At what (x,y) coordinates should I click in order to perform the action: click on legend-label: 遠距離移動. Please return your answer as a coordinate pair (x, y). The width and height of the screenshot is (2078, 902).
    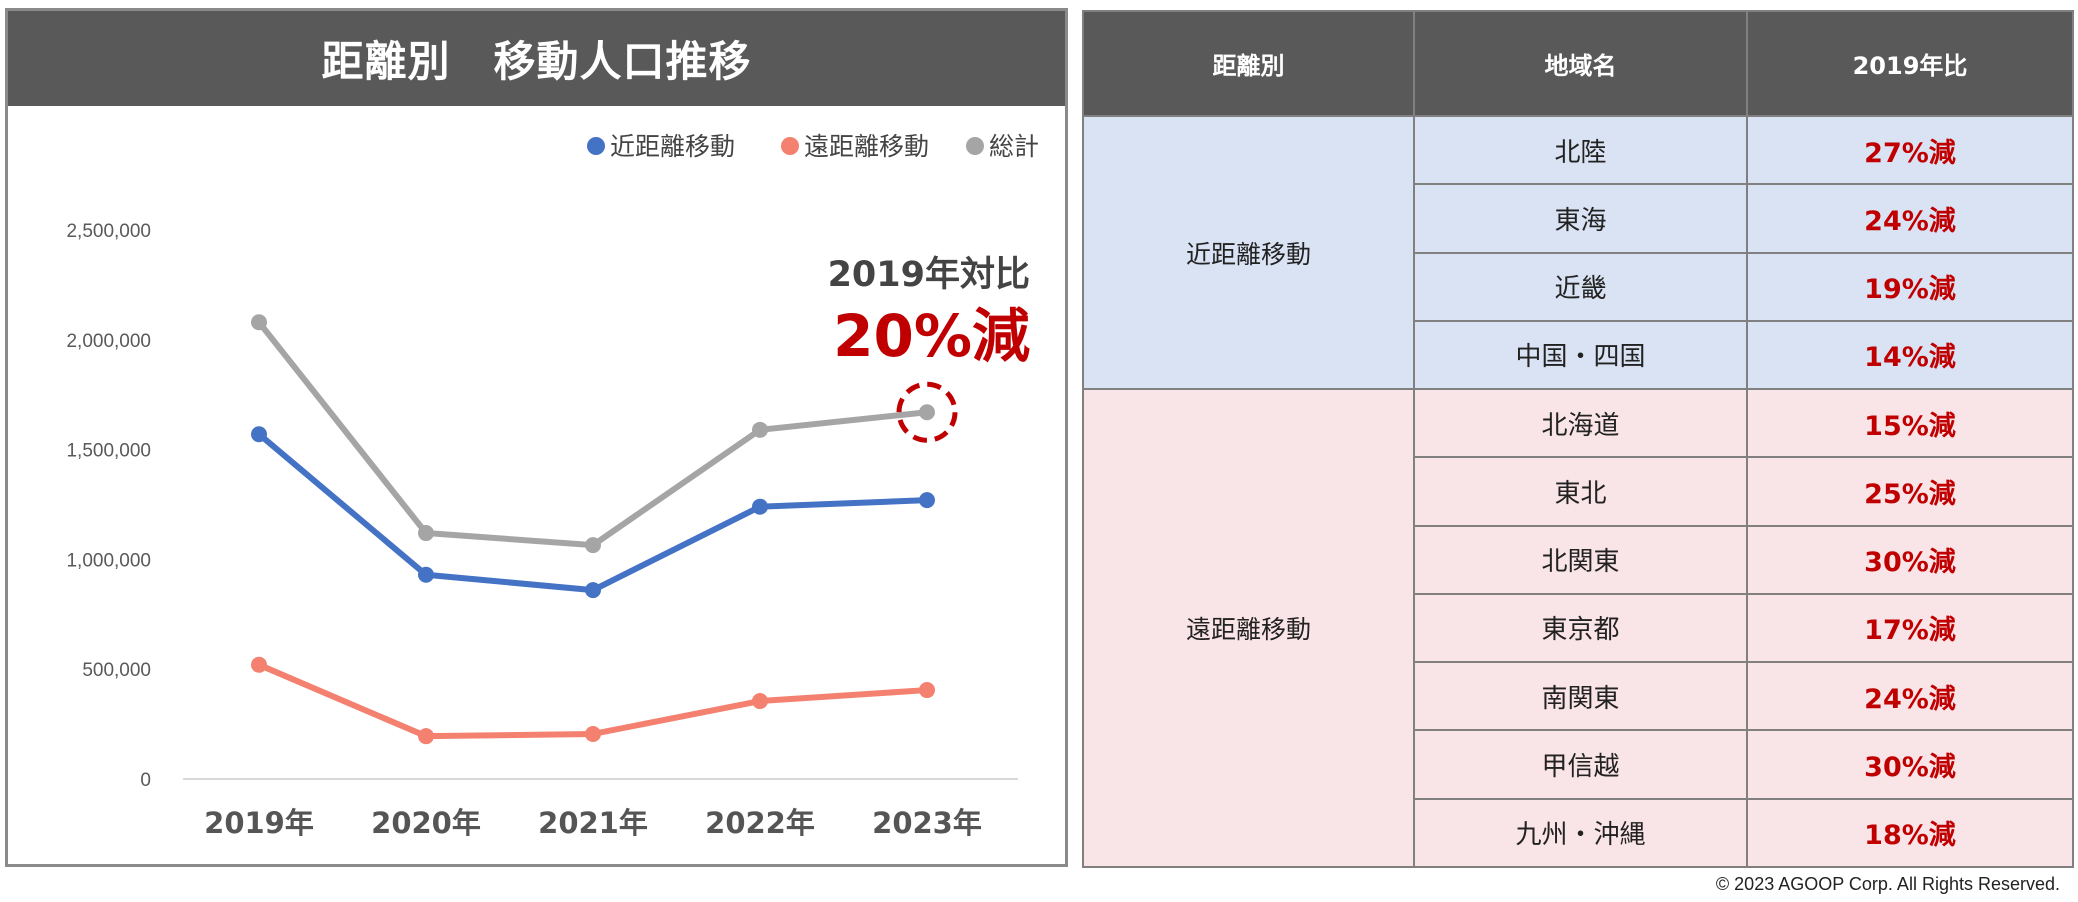
    Looking at the image, I should click on (866, 146).